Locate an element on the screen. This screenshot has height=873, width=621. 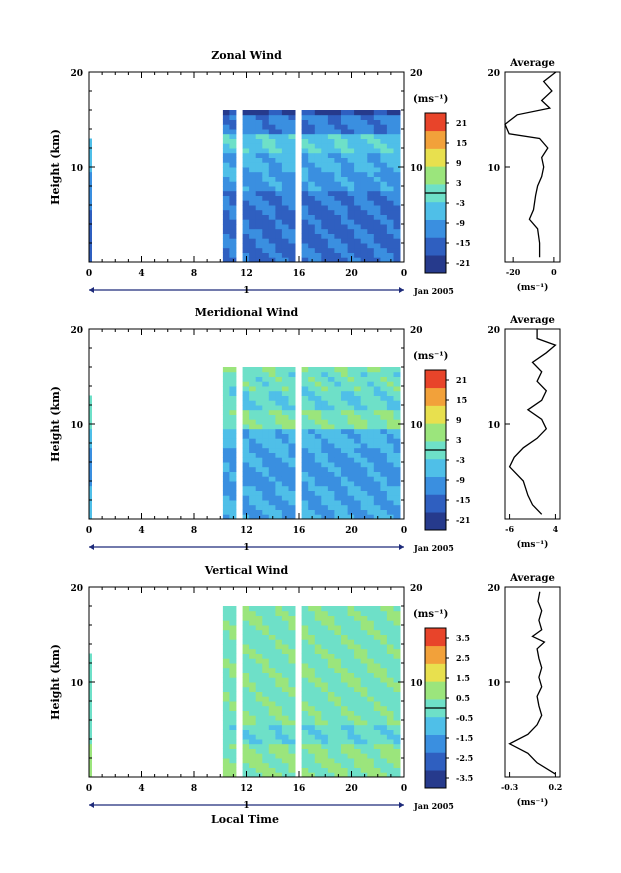
colorbar-segment is located at coordinates (435, 414).